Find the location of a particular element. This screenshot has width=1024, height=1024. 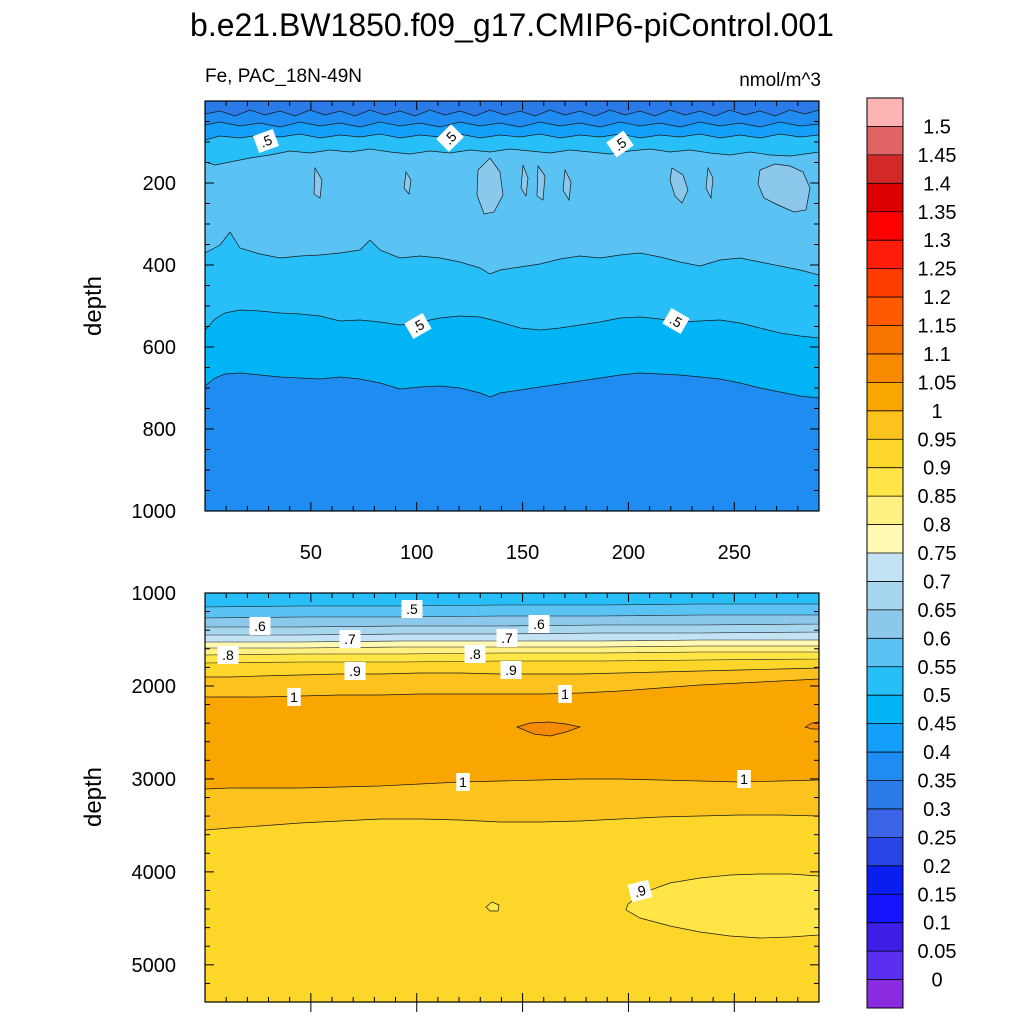

contour-label-text: .7 is located at coordinates (350, 639).